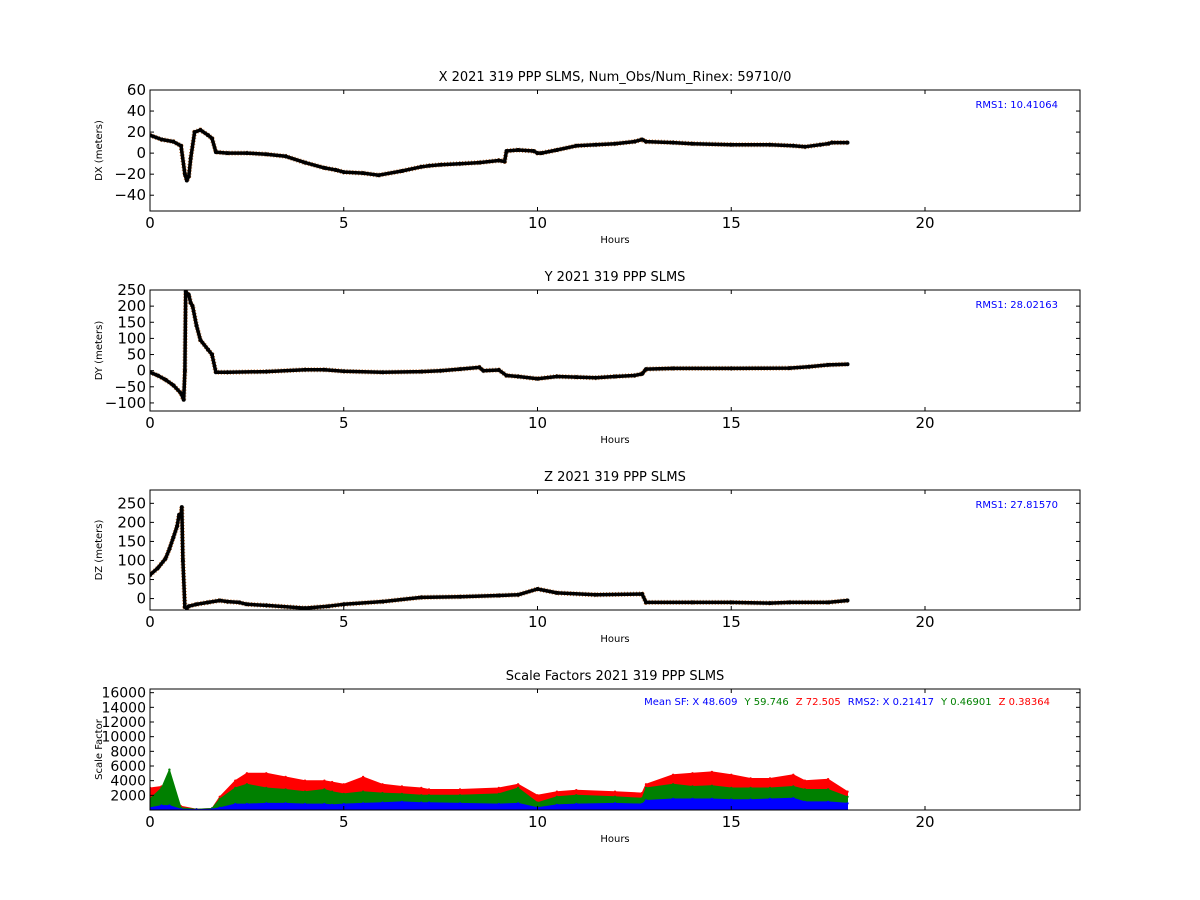 The image size is (1200, 900). I want to click on x-tick-label: 20, so click(924, 822).